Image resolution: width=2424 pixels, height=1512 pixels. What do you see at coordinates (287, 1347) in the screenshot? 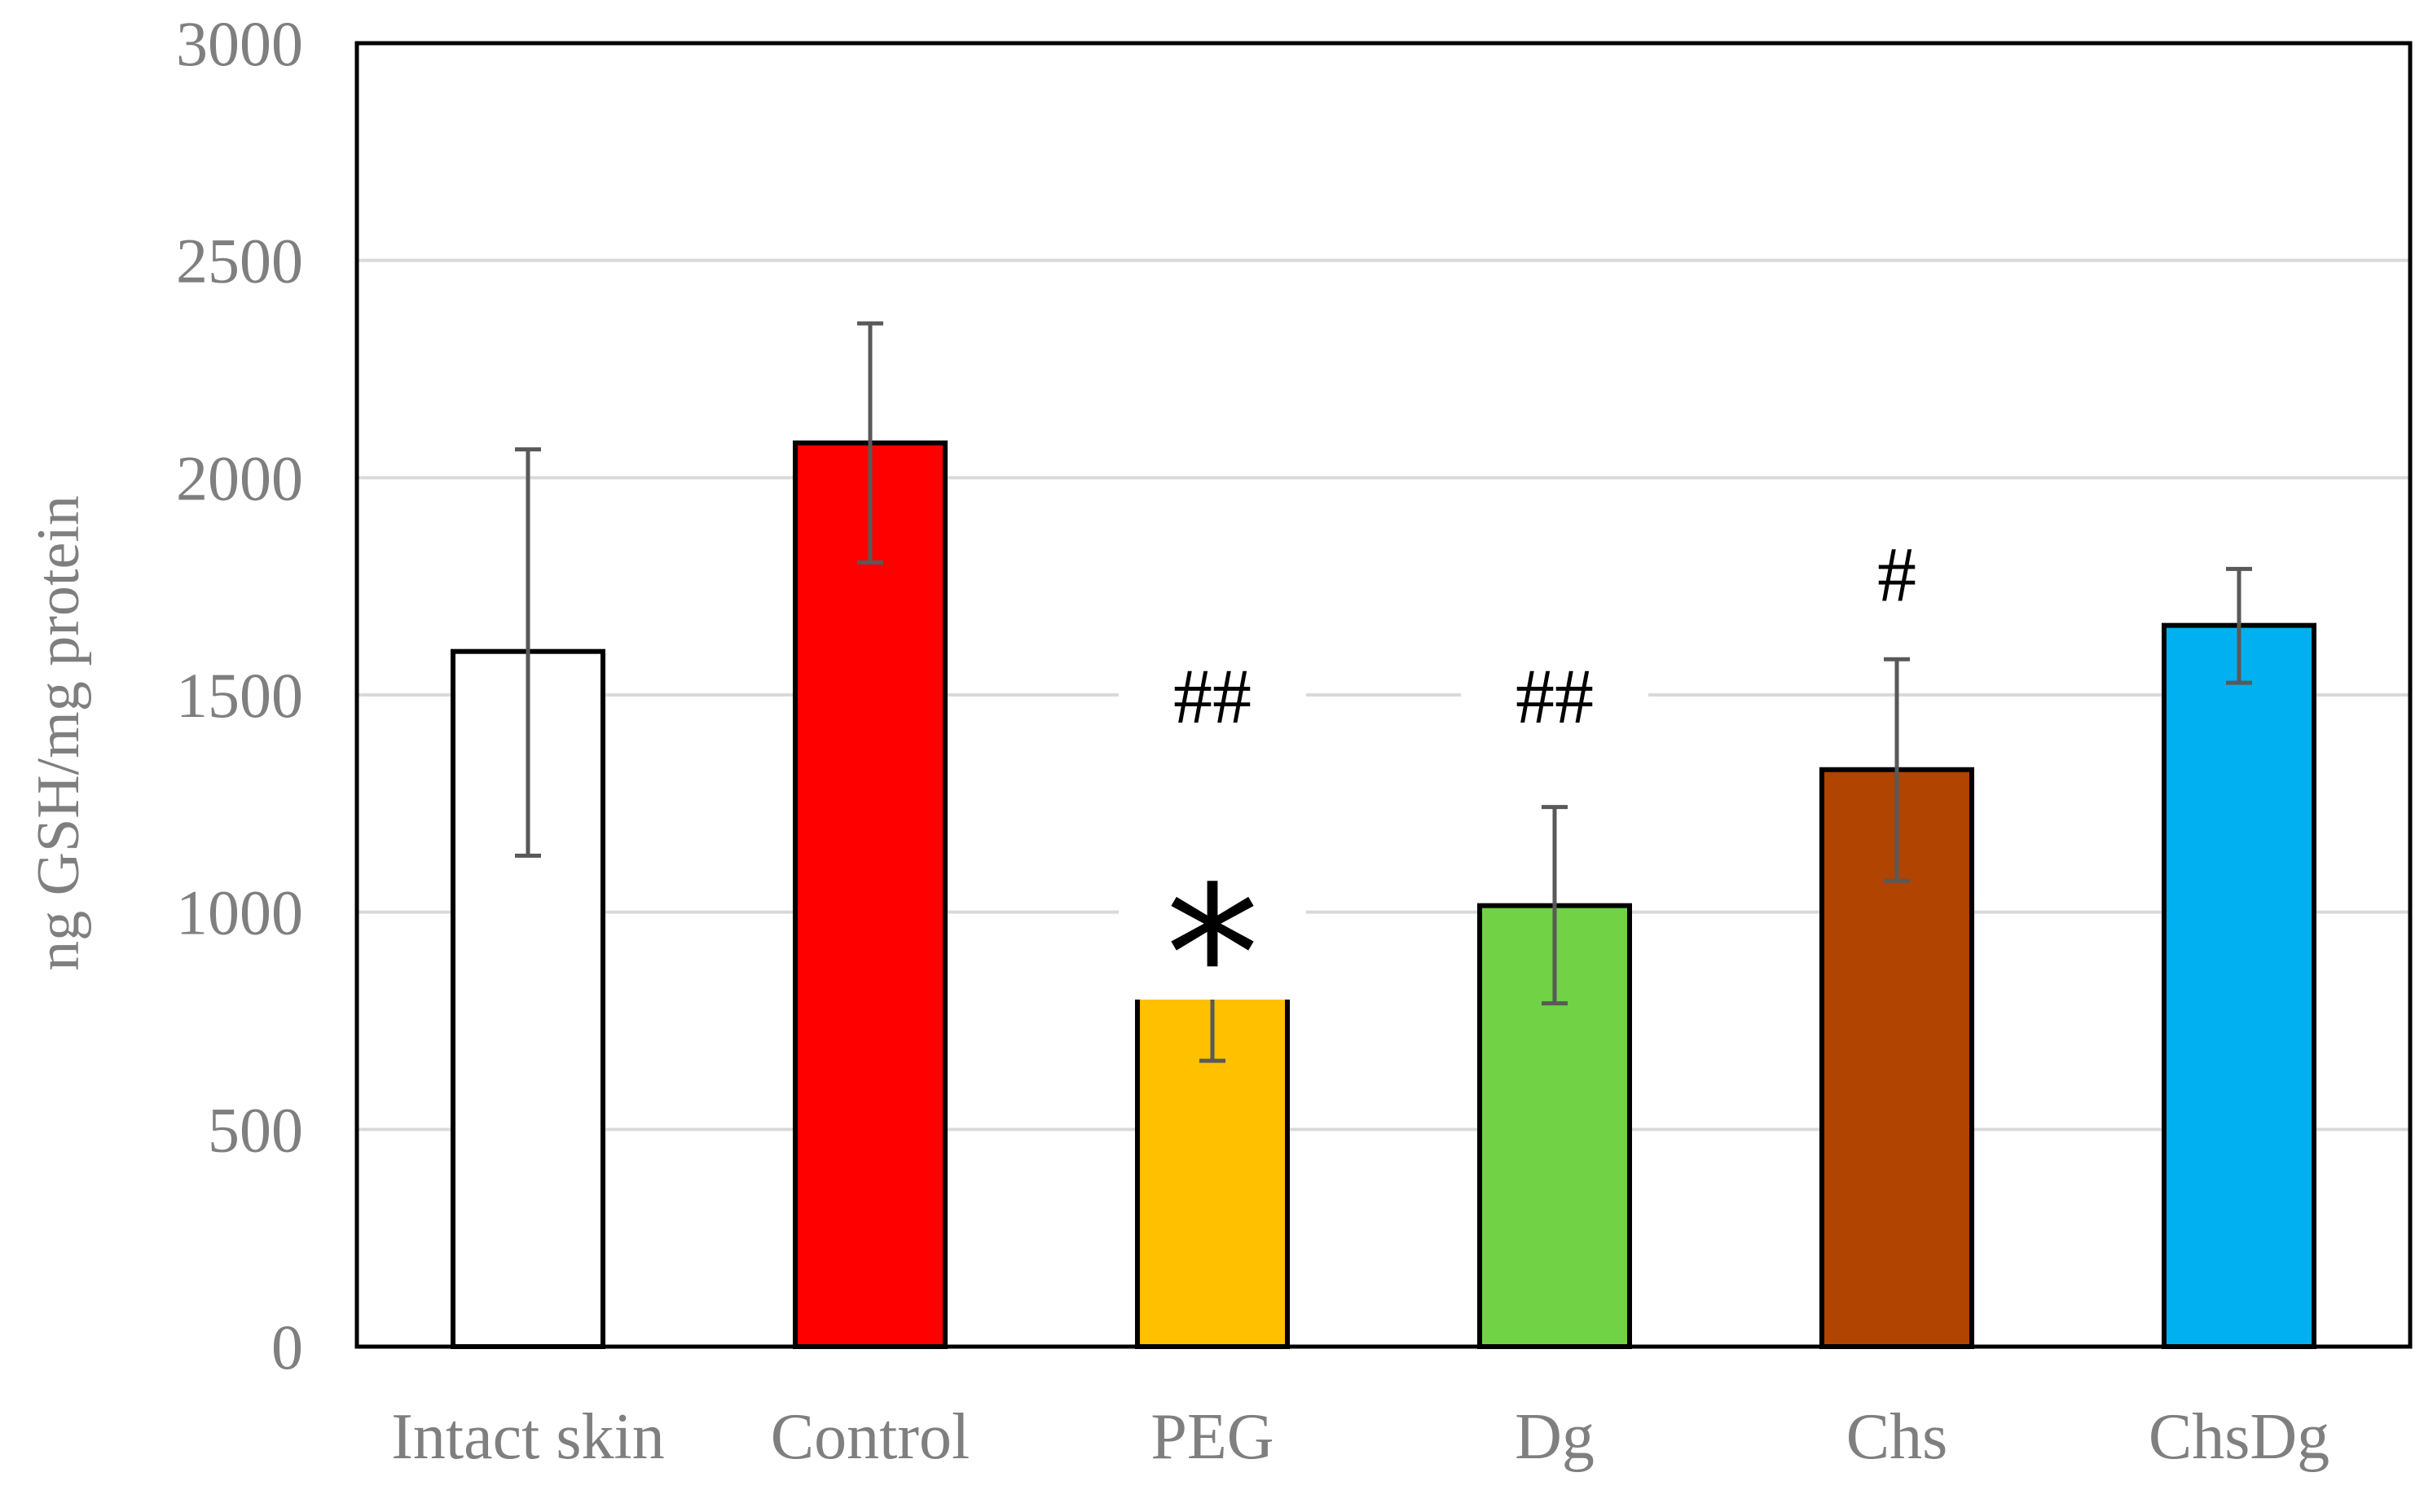
I see `y-tick-label: 0` at bounding box center [287, 1347].